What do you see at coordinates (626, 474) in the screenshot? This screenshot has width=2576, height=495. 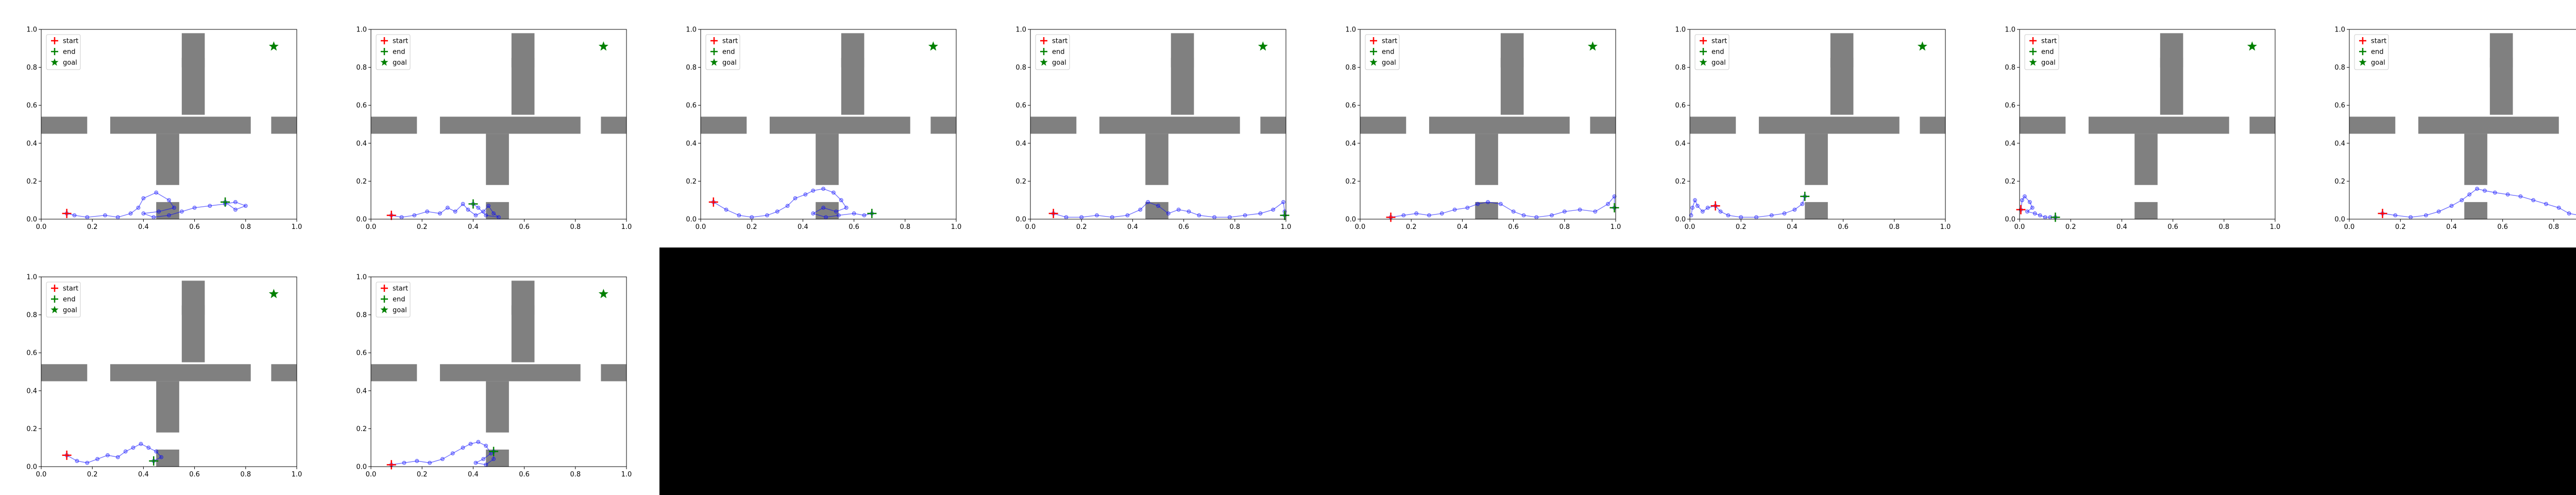 I see `x-tick-label: 1.0` at bounding box center [626, 474].